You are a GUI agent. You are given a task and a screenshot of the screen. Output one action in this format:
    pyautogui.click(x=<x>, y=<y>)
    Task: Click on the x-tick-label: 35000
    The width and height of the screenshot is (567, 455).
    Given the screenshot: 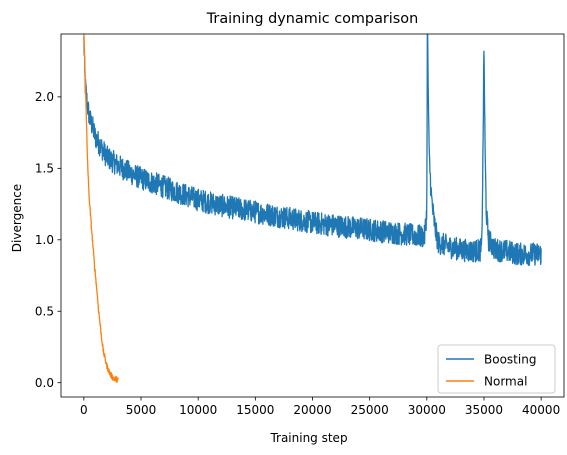 What is the action you would take?
    pyautogui.click(x=484, y=410)
    